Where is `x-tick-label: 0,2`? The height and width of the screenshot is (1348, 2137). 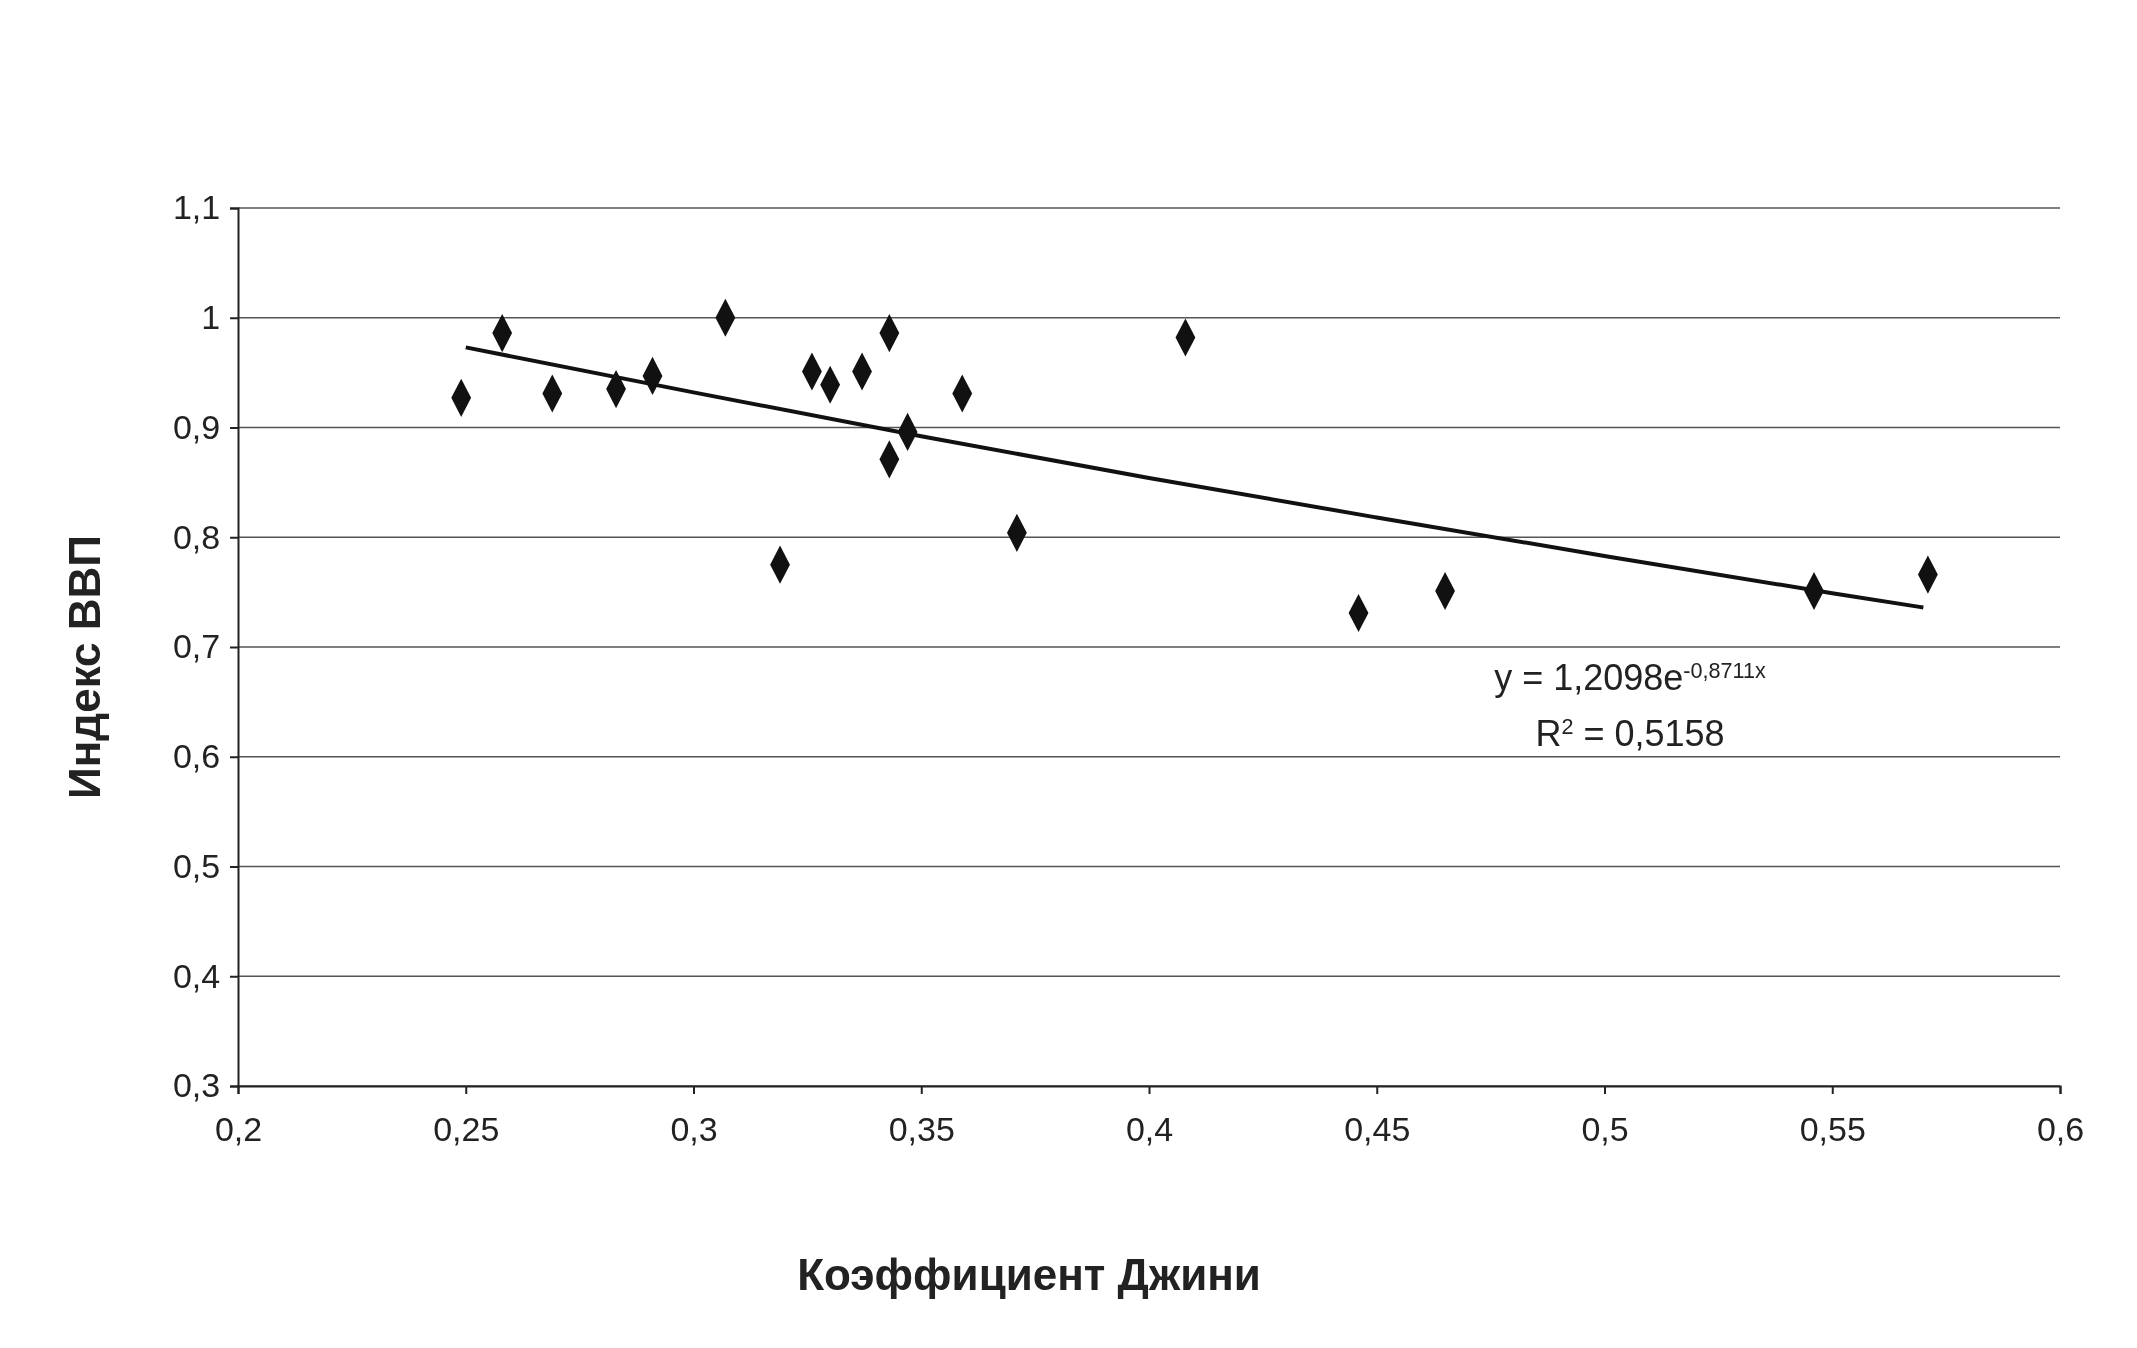 x-tick-label: 0,2 is located at coordinates (238, 1129).